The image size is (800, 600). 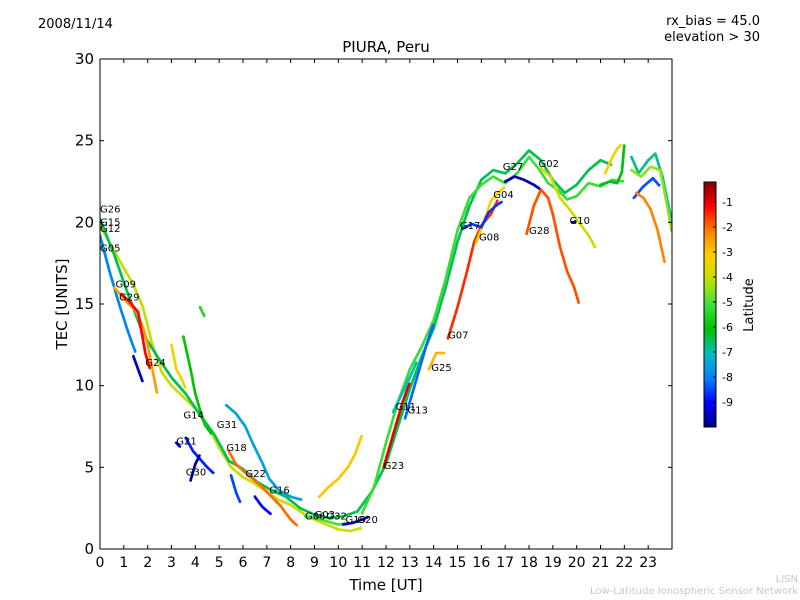 I want to click on x-tick-label: 8, so click(x=290, y=563).